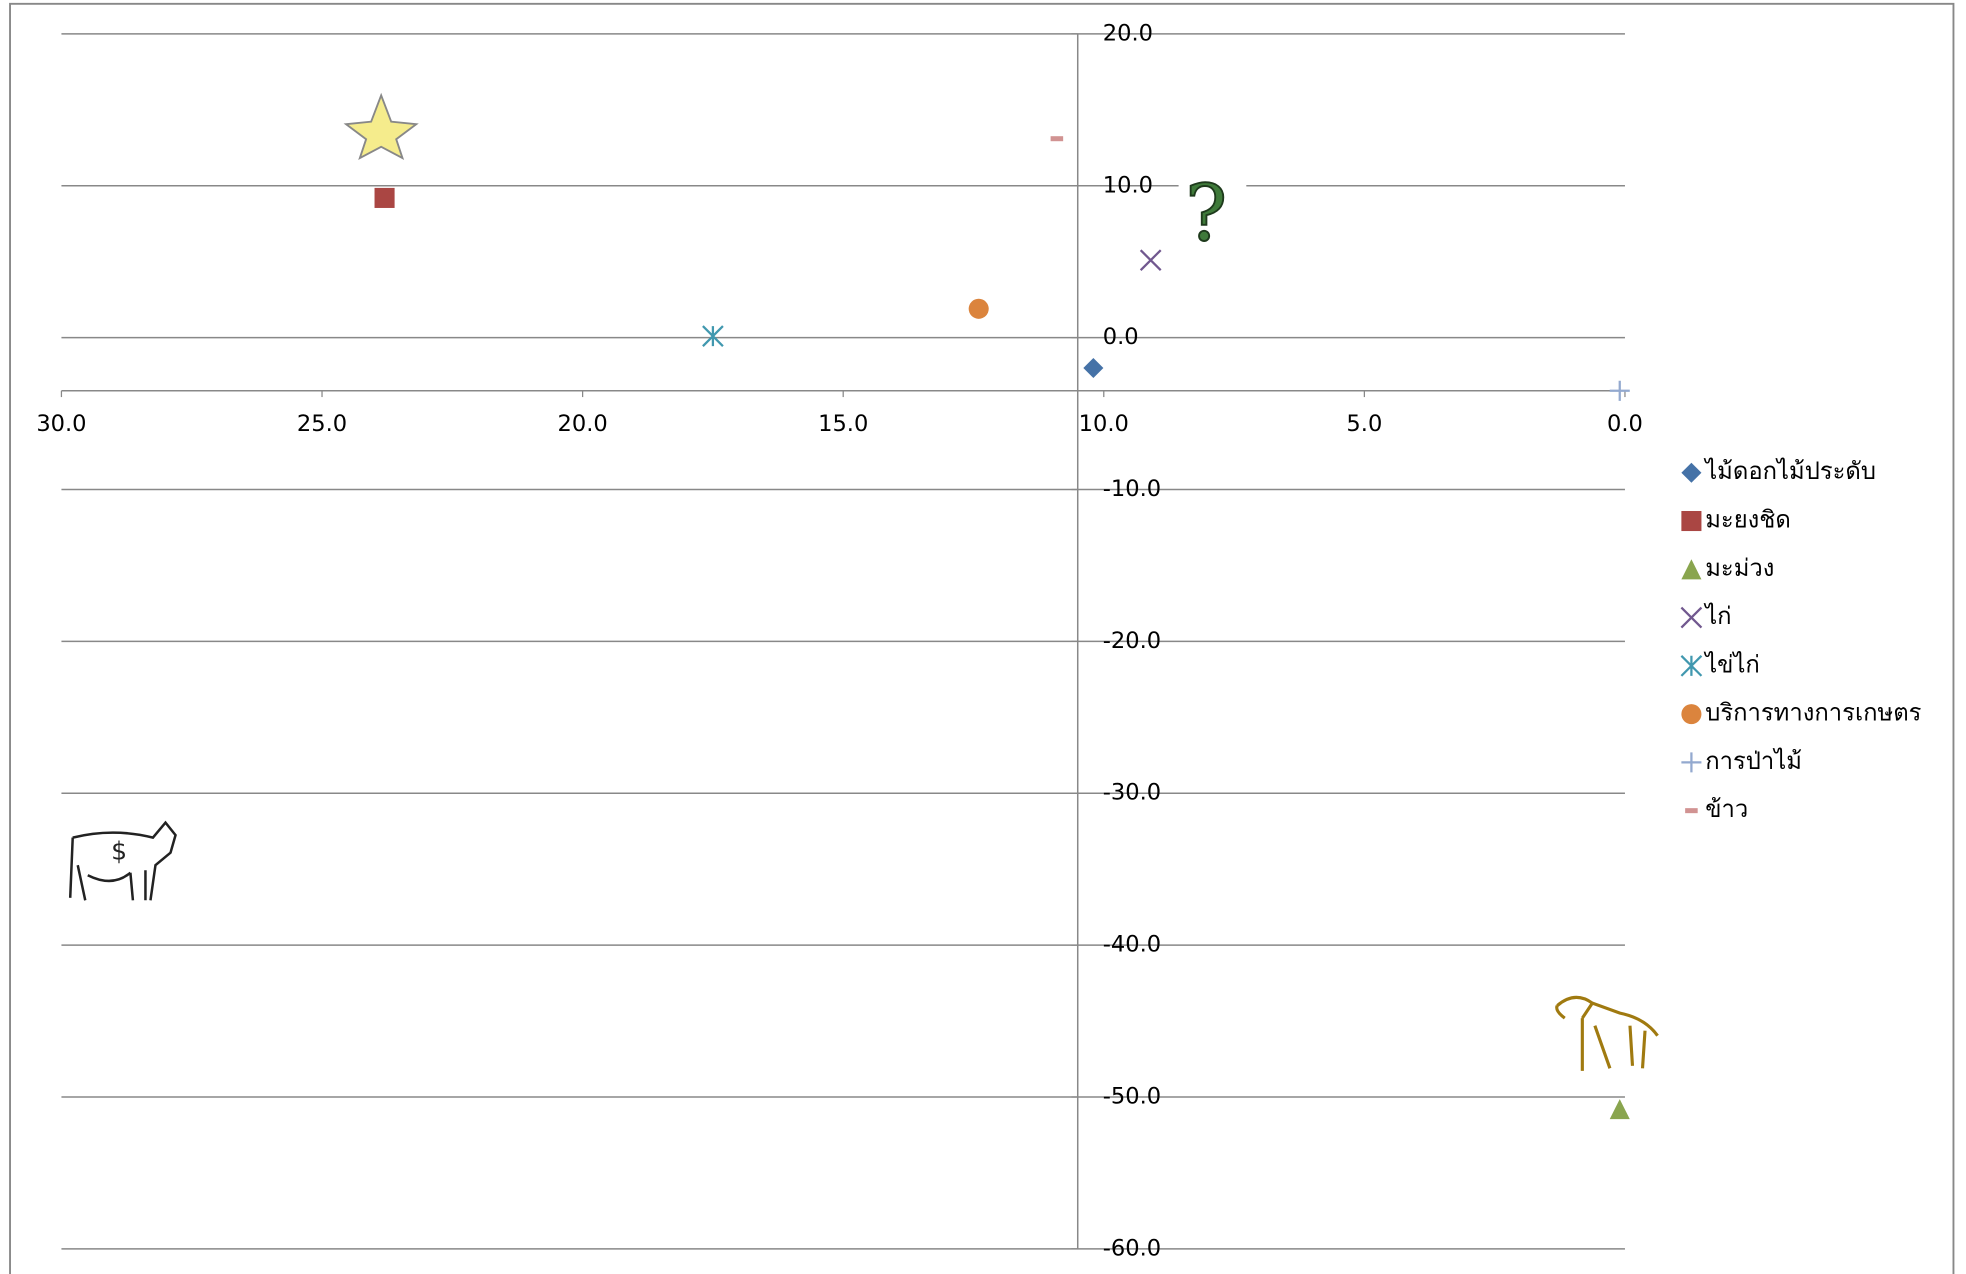 The height and width of the screenshot is (1274, 1966). Describe the element at coordinates (1731, 664) in the screenshot. I see `legend-label: ไข่ไก่` at that location.